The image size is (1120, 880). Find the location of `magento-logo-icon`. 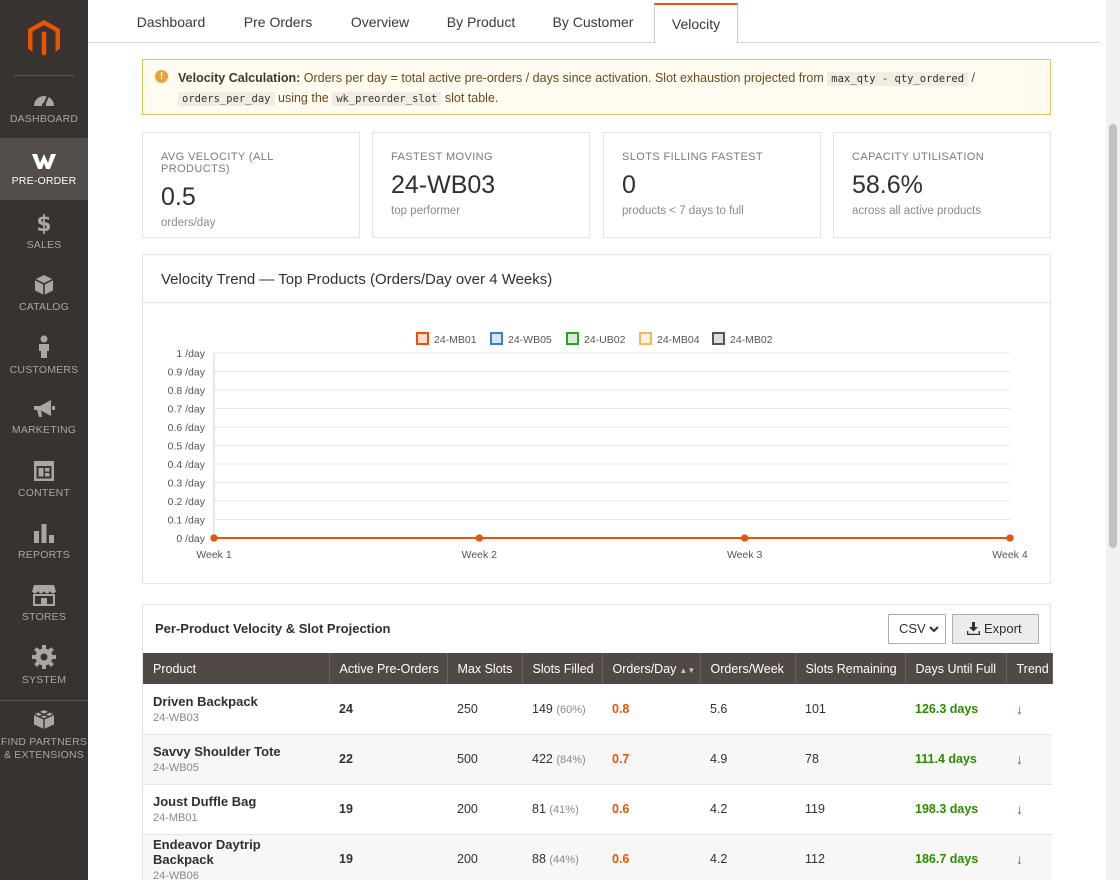

magento-logo-icon is located at coordinates (44, 37).